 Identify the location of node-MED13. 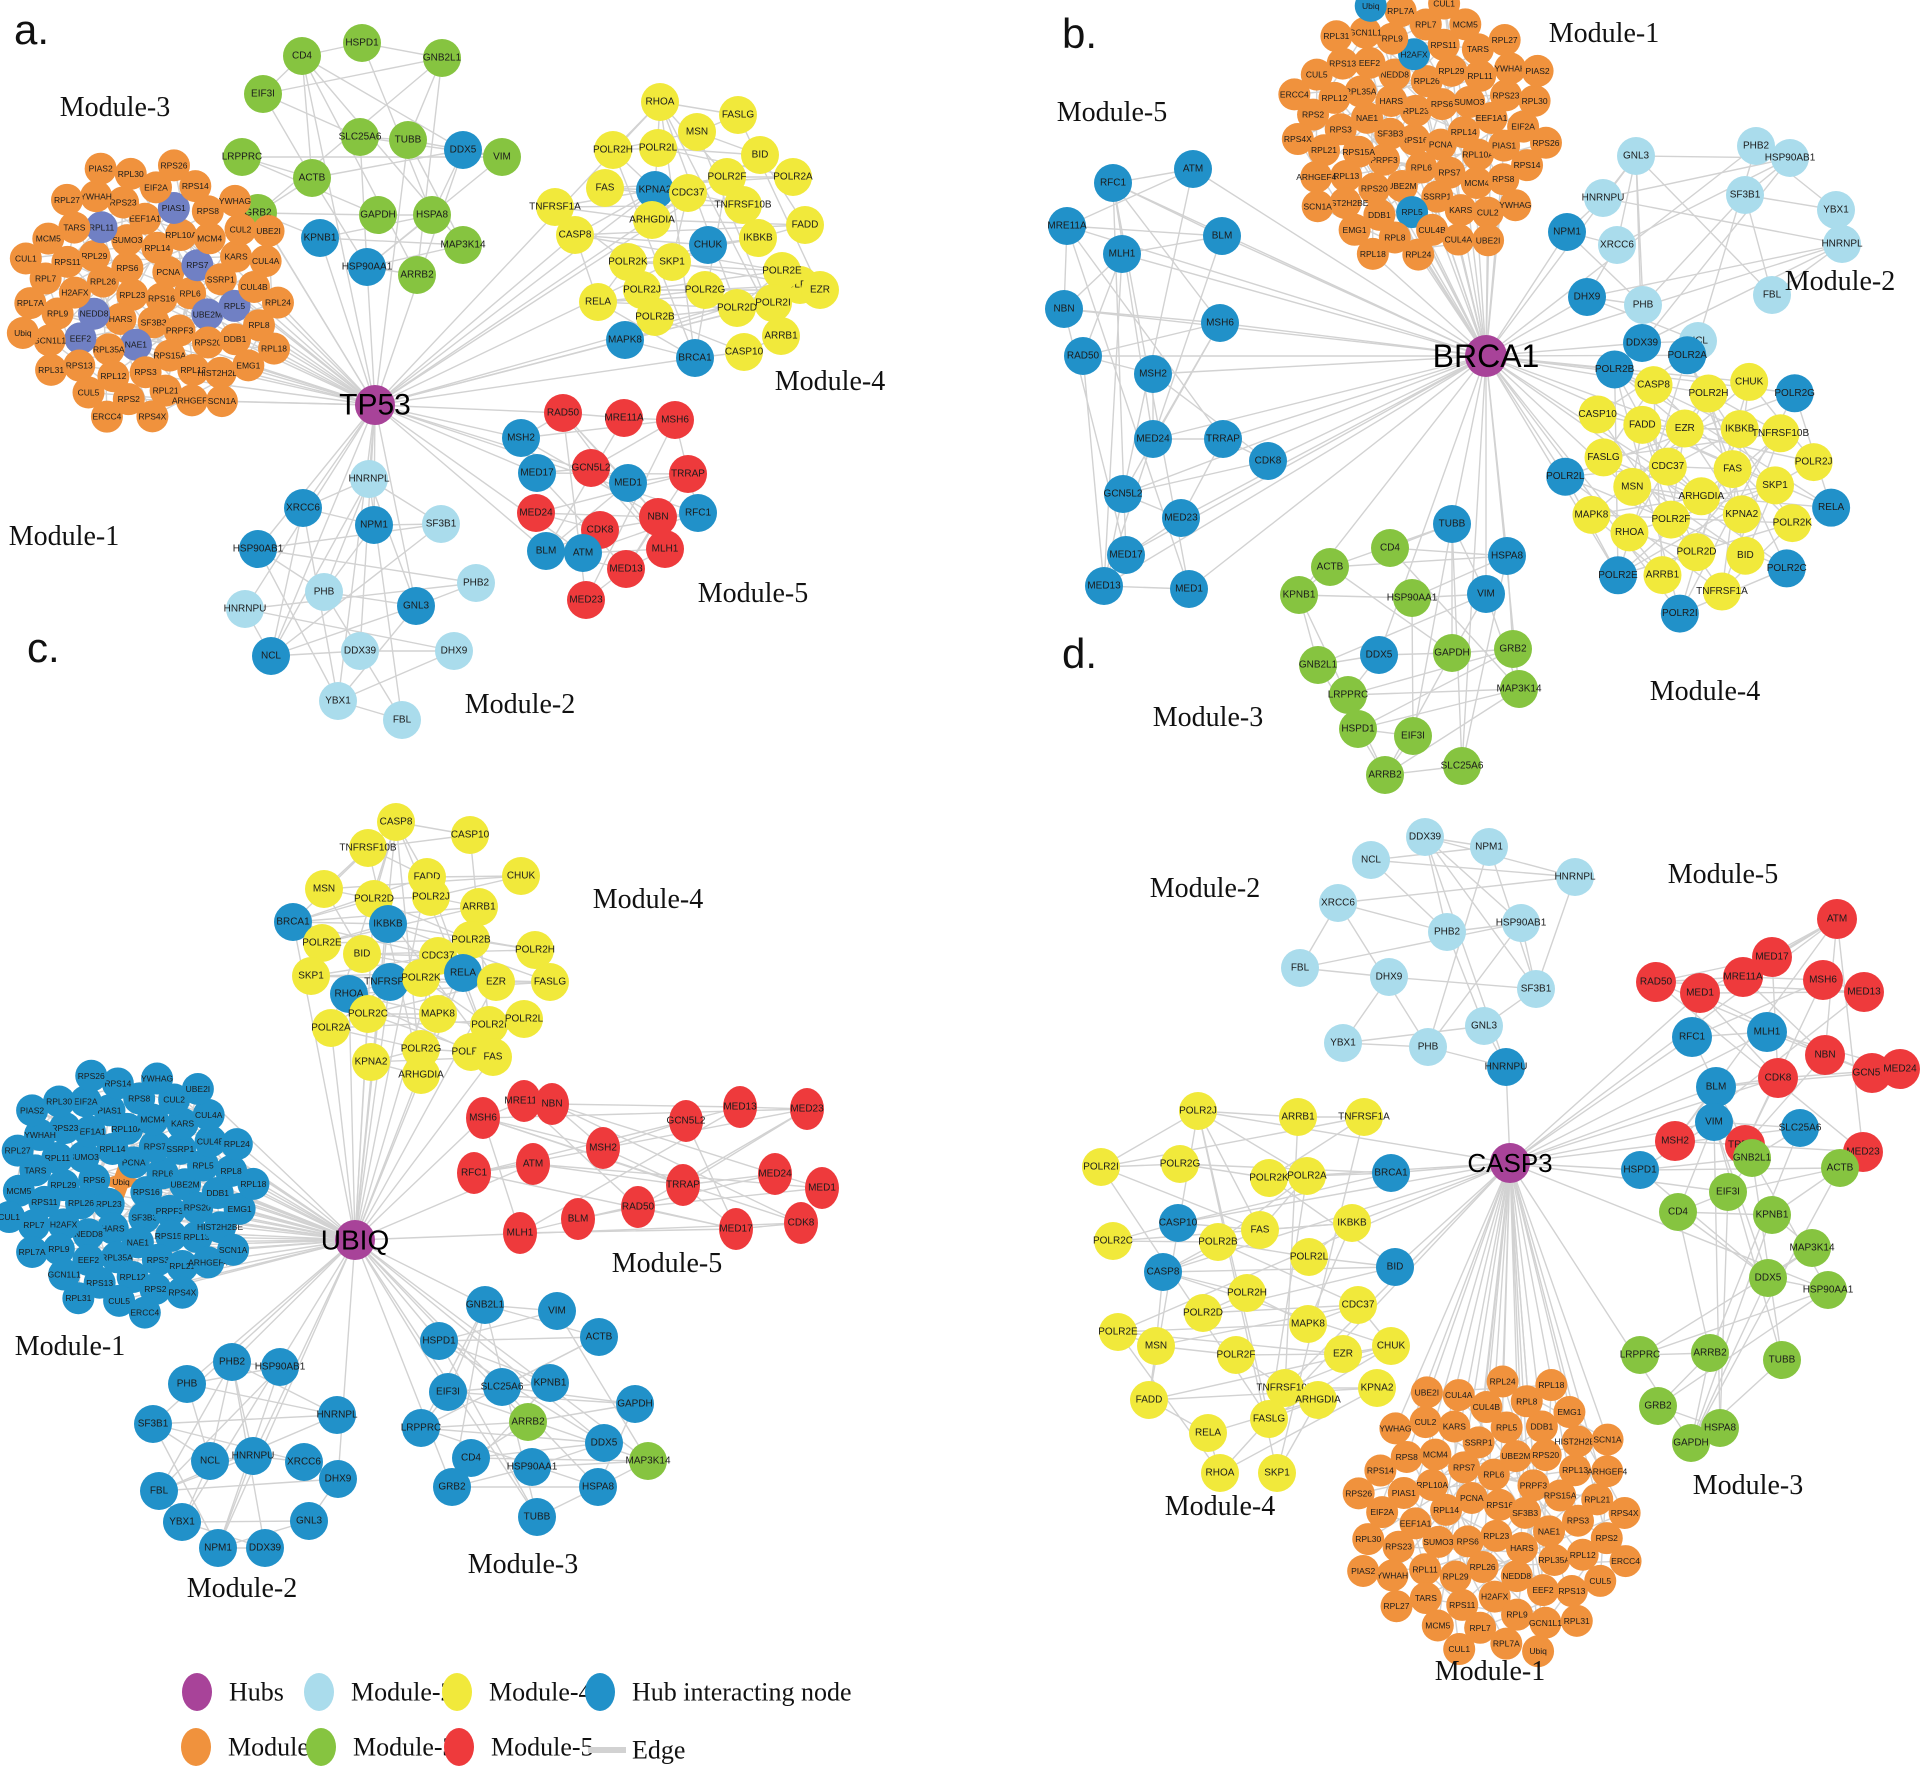
(626, 569).